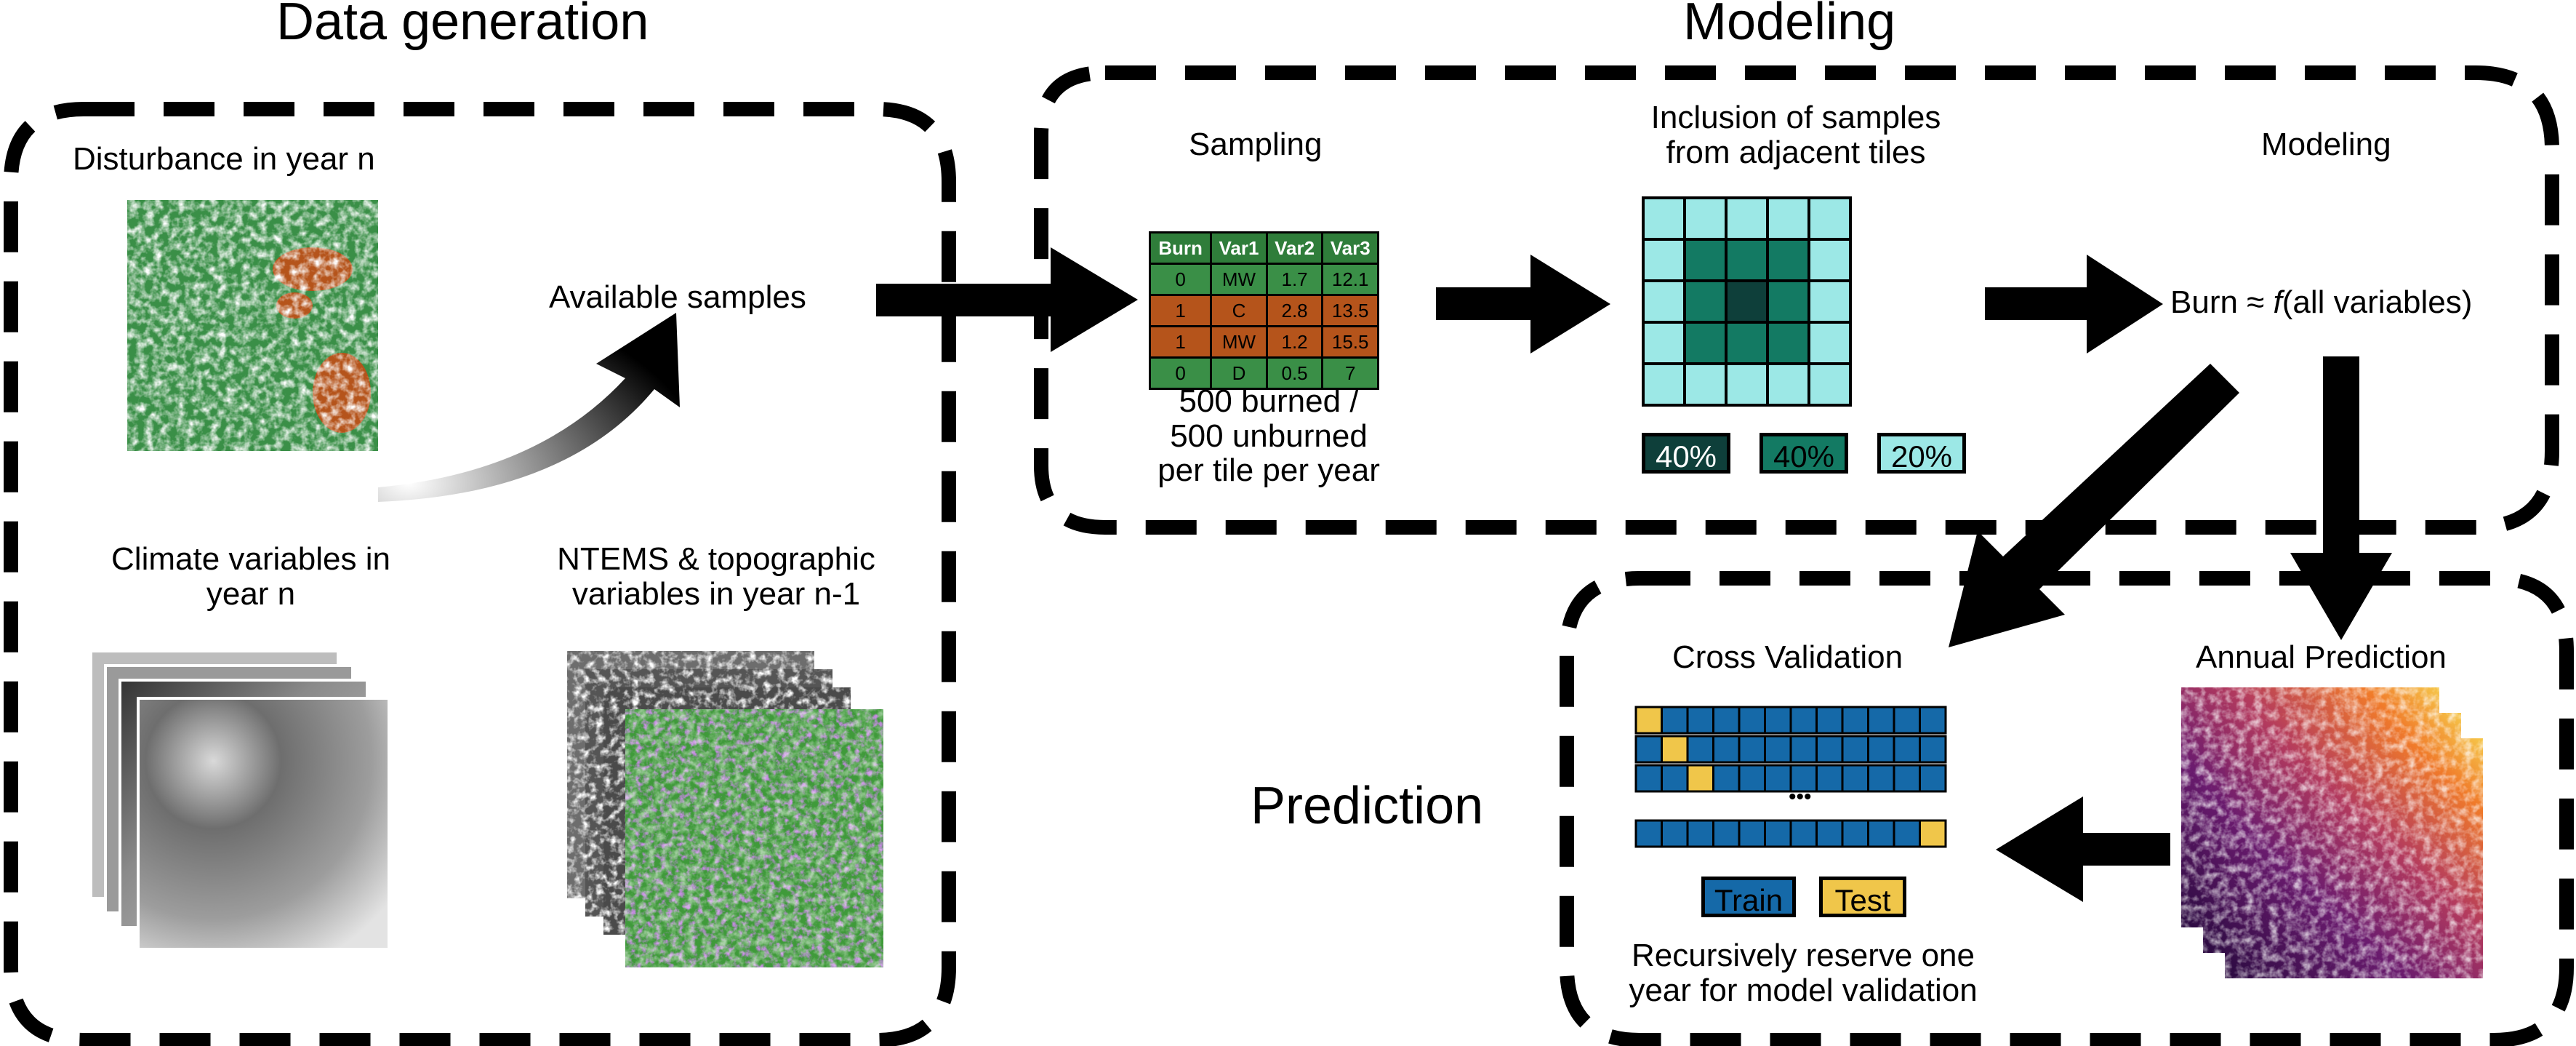 Image resolution: width=2576 pixels, height=1046 pixels. Describe the element at coordinates (1350, 310) in the screenshot. I see `table-cell: 13.5` at that location.